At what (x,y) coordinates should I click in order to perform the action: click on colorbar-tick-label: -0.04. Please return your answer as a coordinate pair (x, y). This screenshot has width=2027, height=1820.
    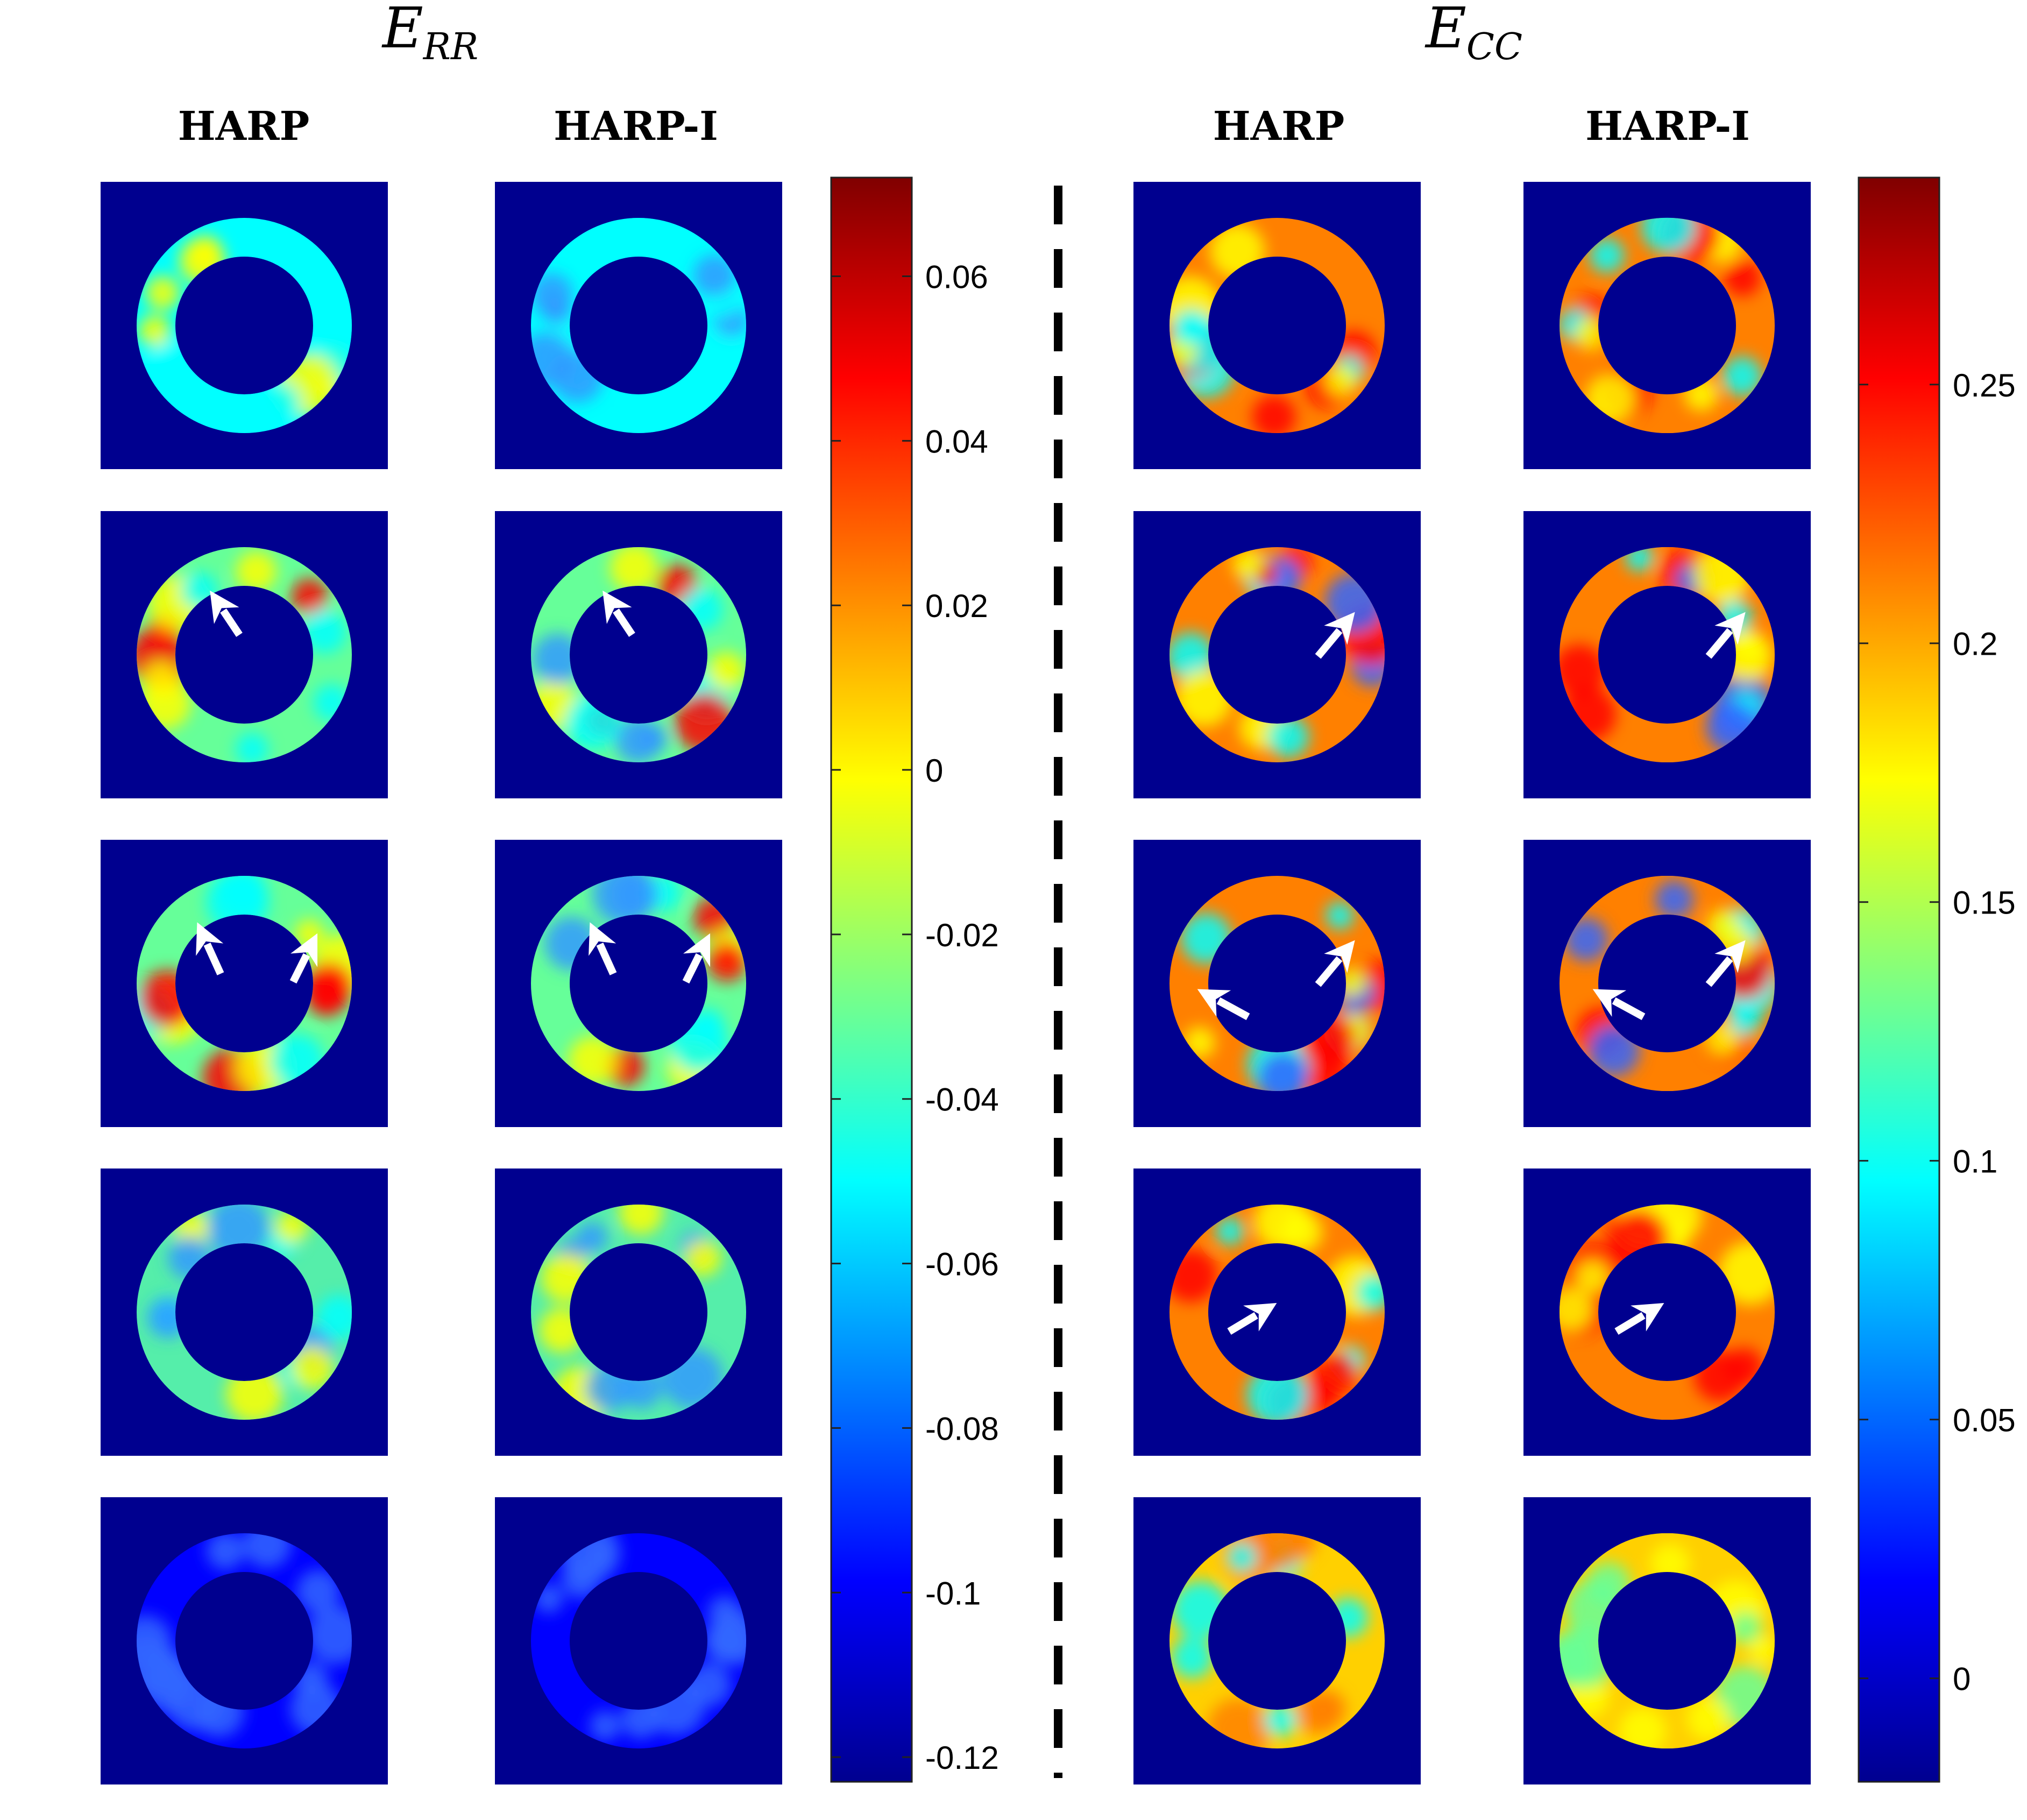
    Looking at the image, I should click on (962, 1100).